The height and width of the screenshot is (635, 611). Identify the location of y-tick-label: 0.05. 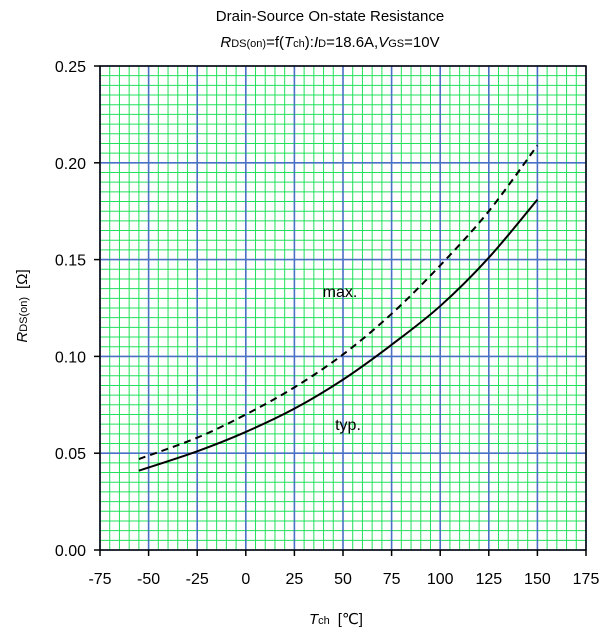
(70, 454).